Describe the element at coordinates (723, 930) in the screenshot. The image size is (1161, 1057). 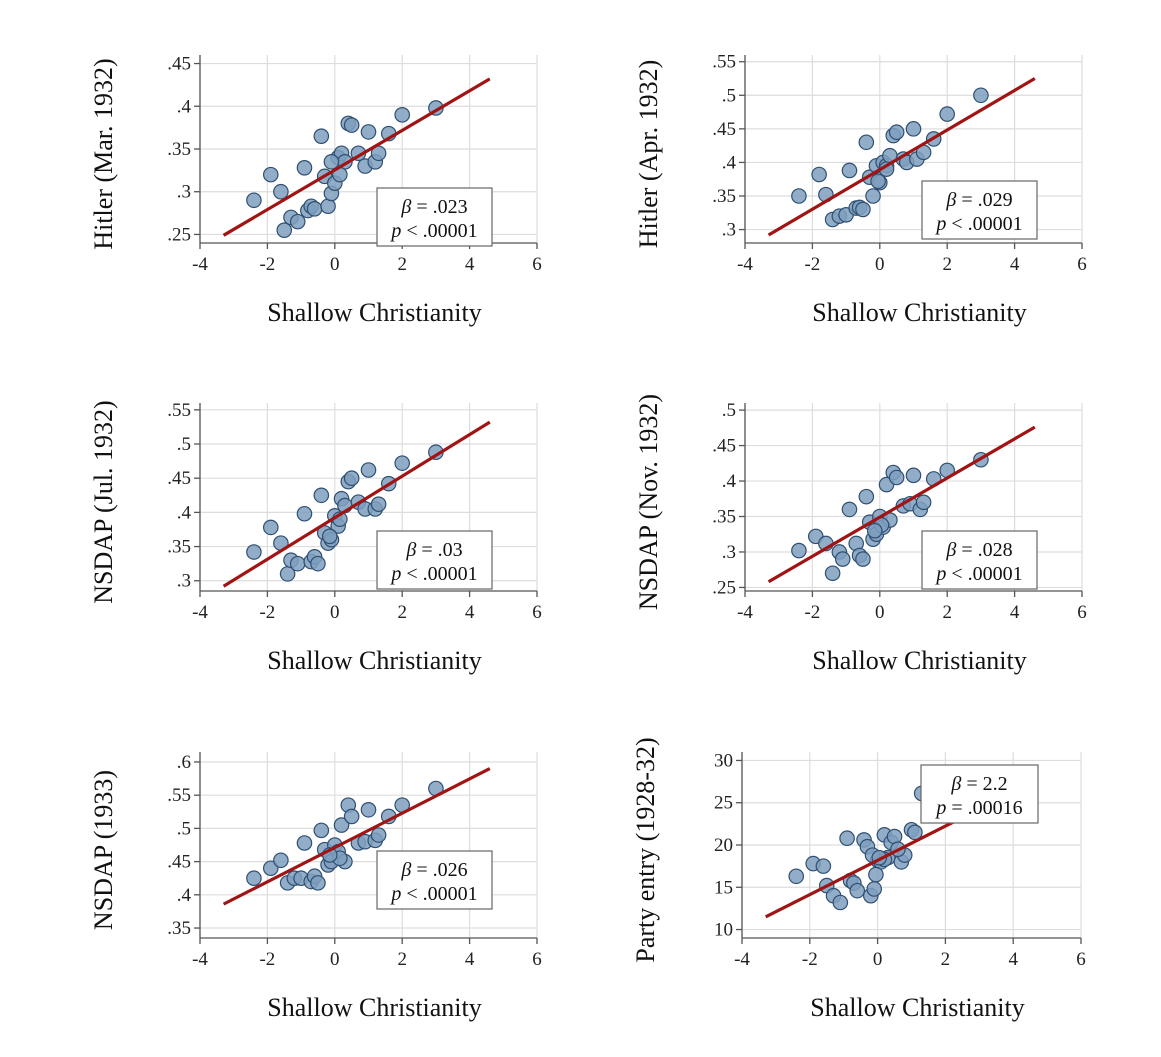
I see `y-tick-label: 10` at that location.